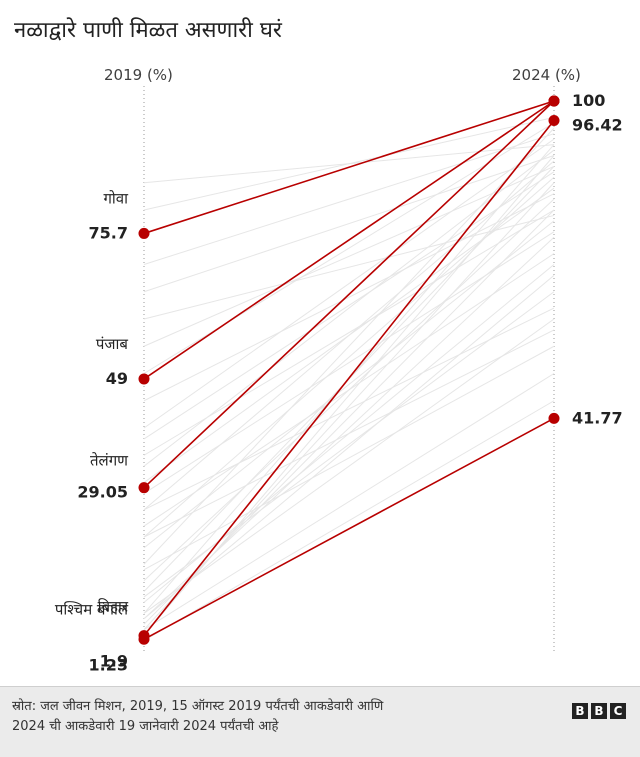 This screenshot has width=640, height=757. What do you see at coordinates (113, 607) in the screenshot?
I see `series-name-label: बिहार` at bounding box center [113, 607].